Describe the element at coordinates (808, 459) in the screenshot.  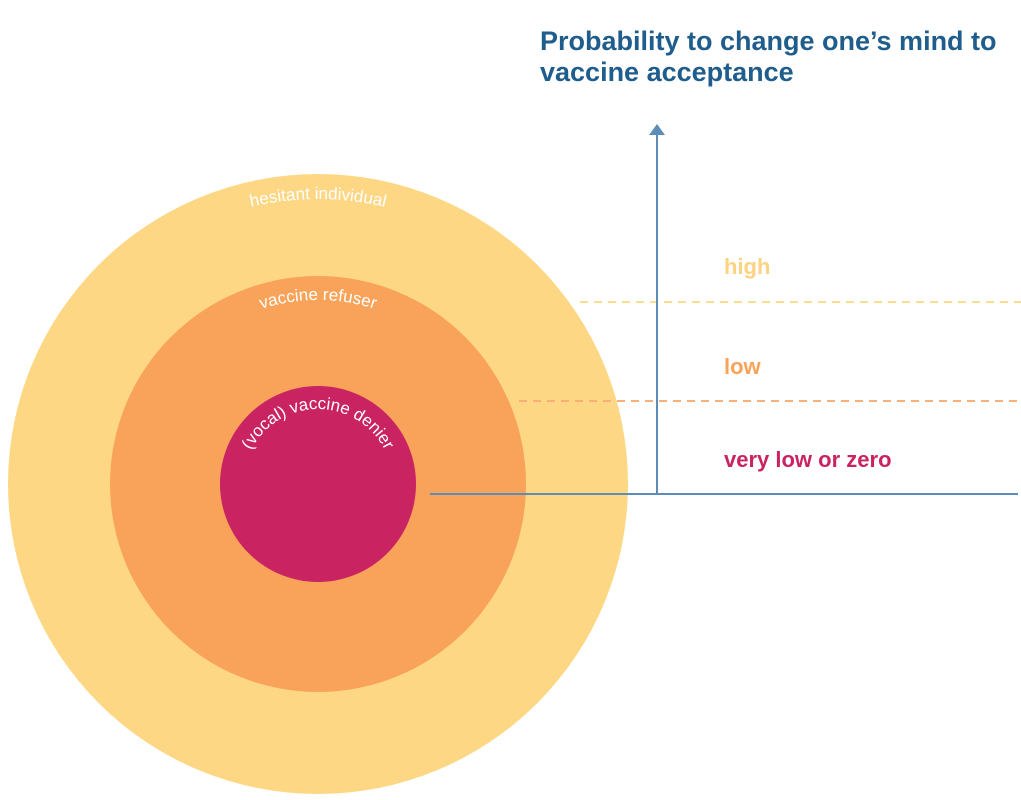
I see `level-label: very low or zero` at that location.